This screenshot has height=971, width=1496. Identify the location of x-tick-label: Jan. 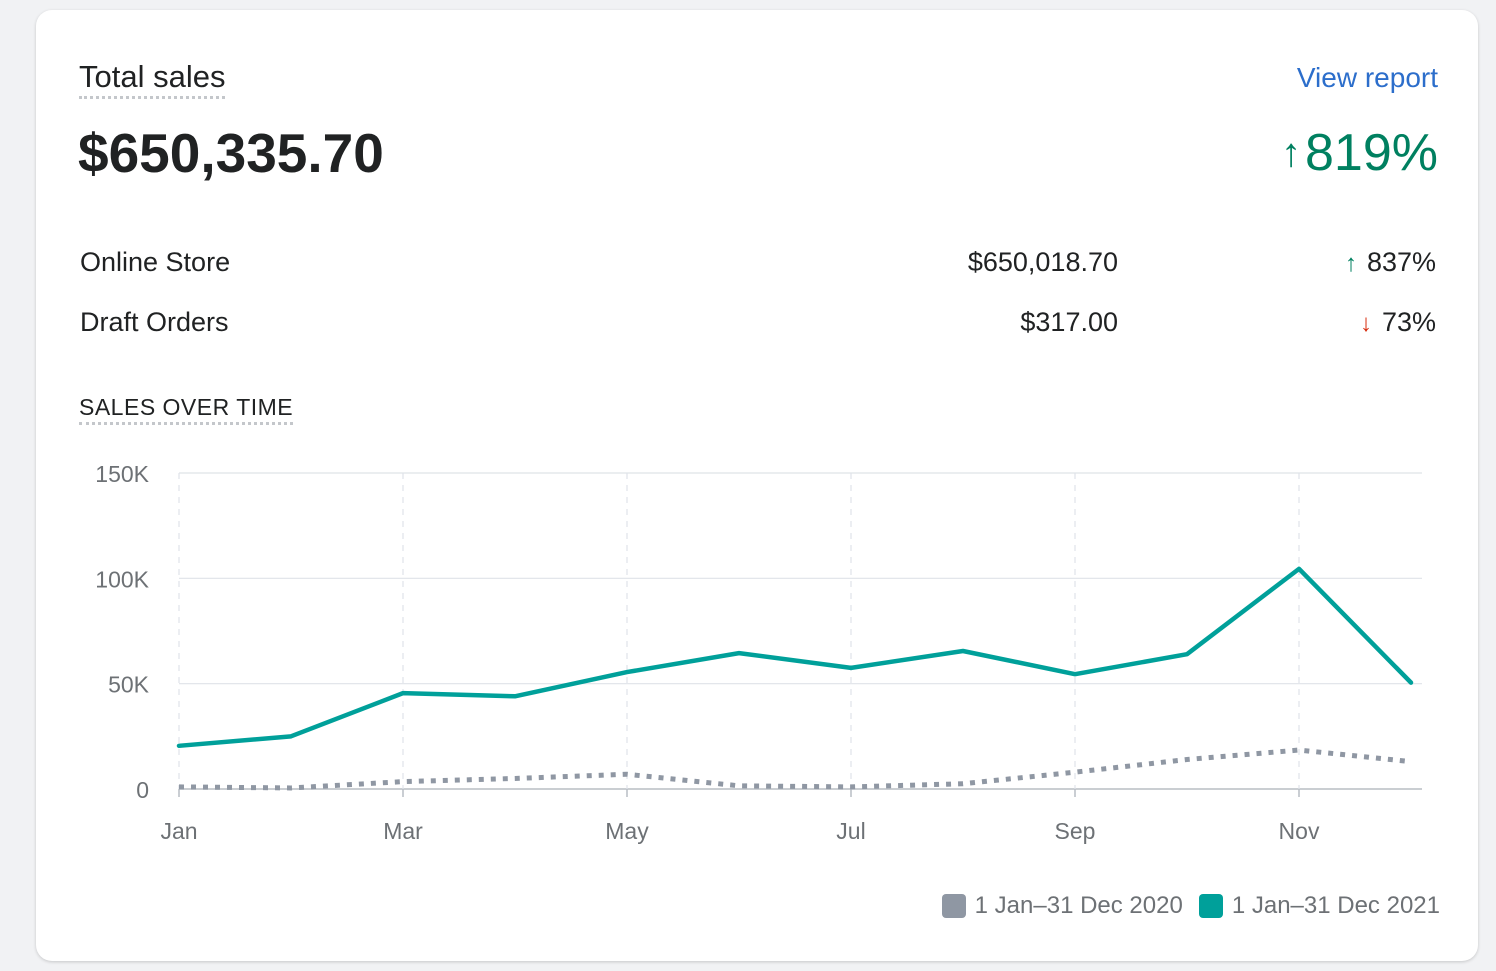
(178, 831).